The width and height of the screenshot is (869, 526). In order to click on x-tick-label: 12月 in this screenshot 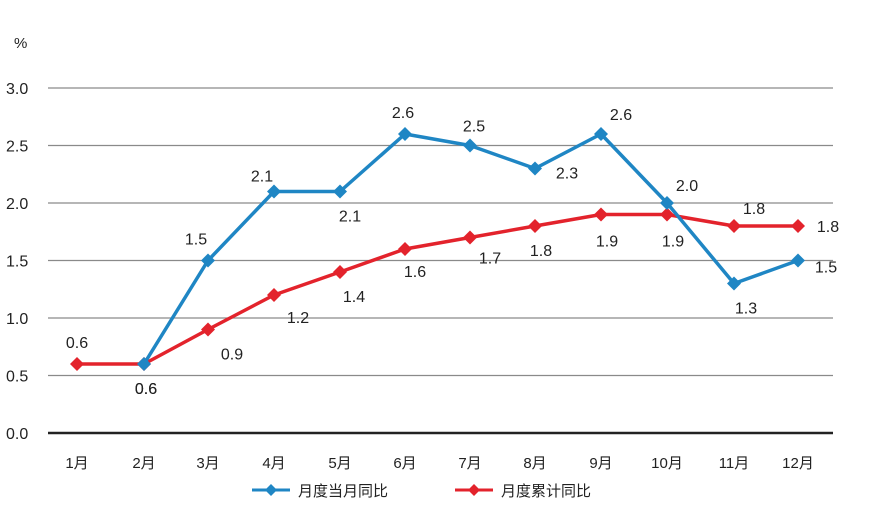, I will do `click(798, 463)`.